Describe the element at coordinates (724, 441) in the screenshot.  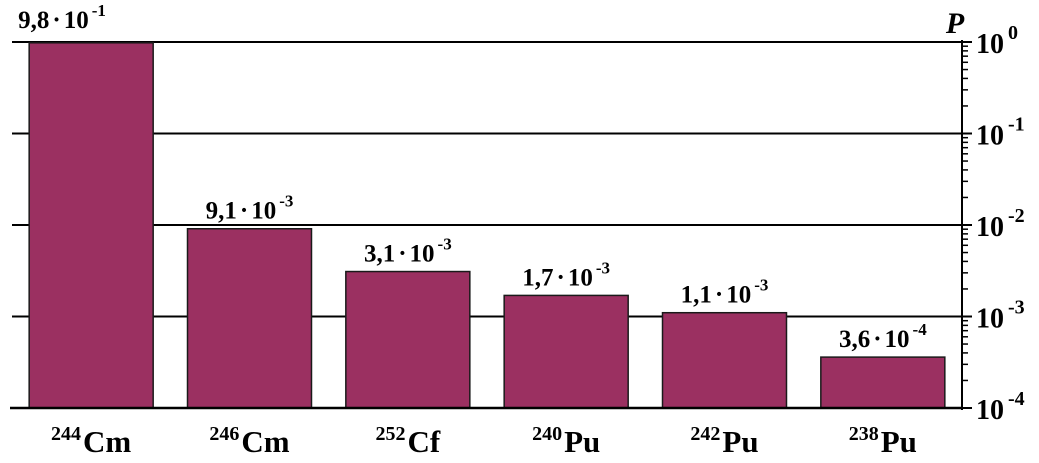
I see `category-label: 242Pu` at that location.